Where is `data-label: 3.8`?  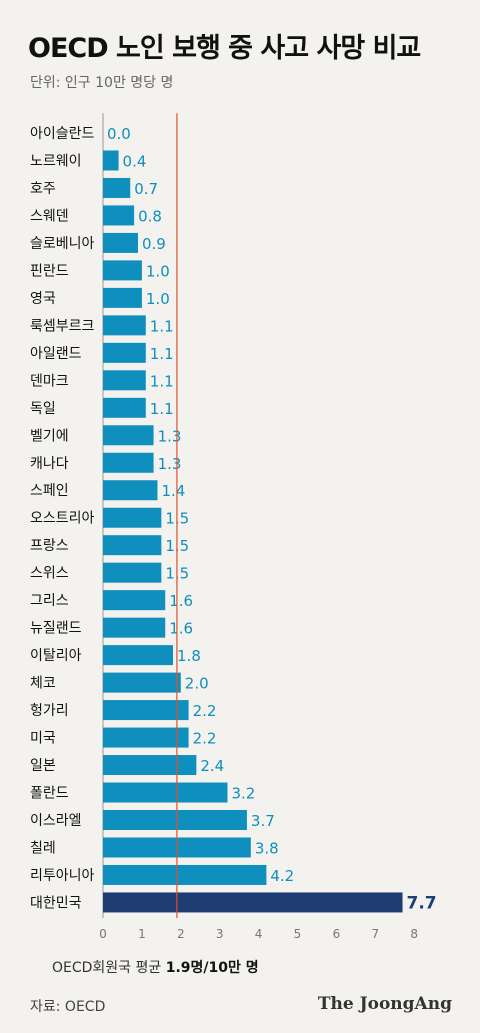 data-label: 3.8 is located at coordinates (267, 848).